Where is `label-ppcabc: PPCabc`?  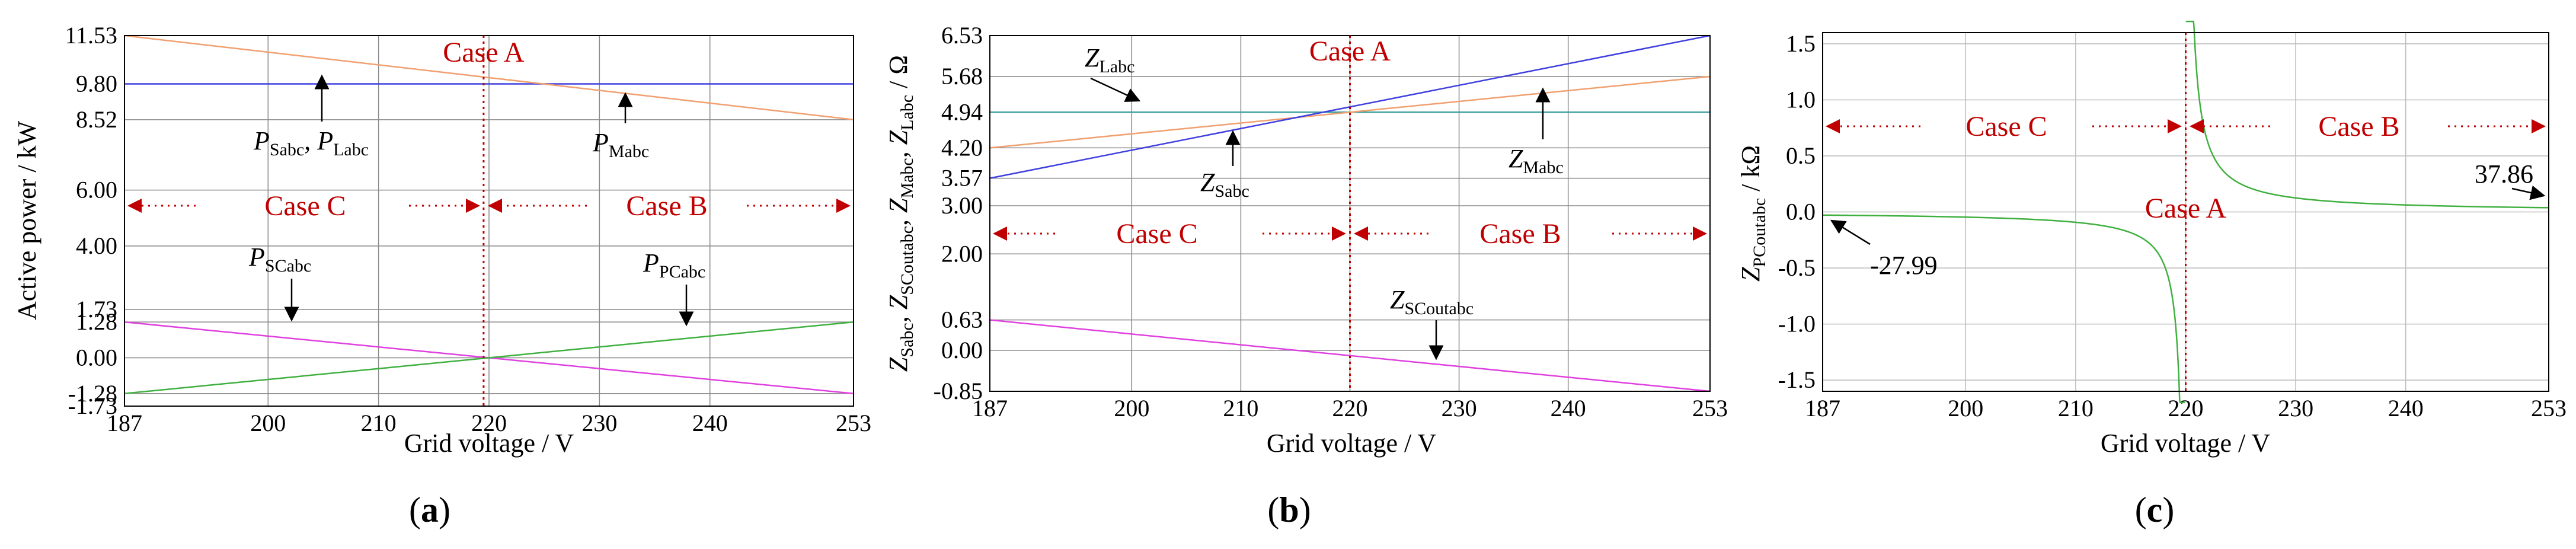
label-ppcabc: PPCabc is located at coordinates (674, 265).